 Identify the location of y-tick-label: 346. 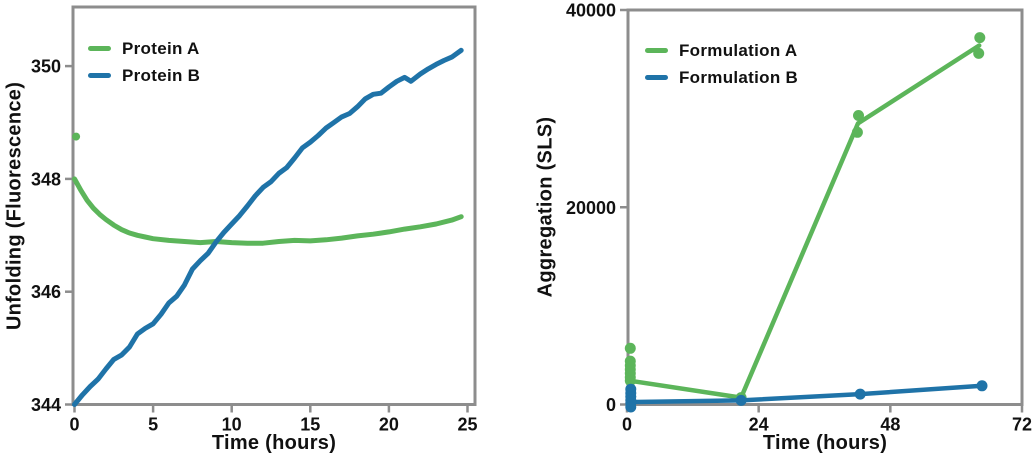
(46, 292).